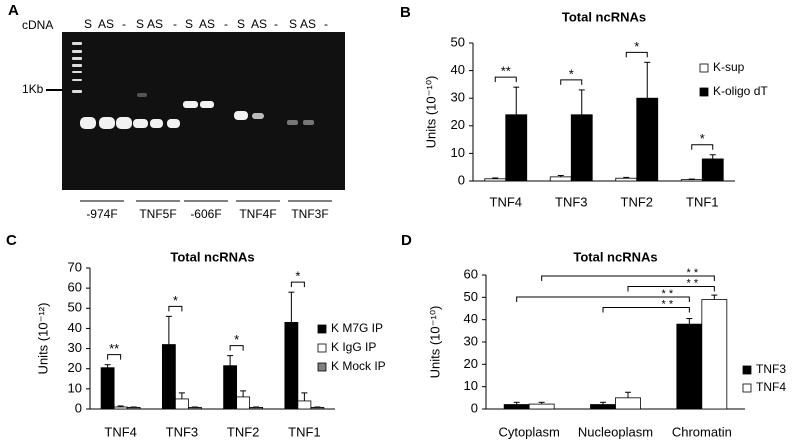 This screenshot has width=800, height=444. Describe the element at coordinates (205, 214) in the screenshot. I see `group-label: -606F` at that location.